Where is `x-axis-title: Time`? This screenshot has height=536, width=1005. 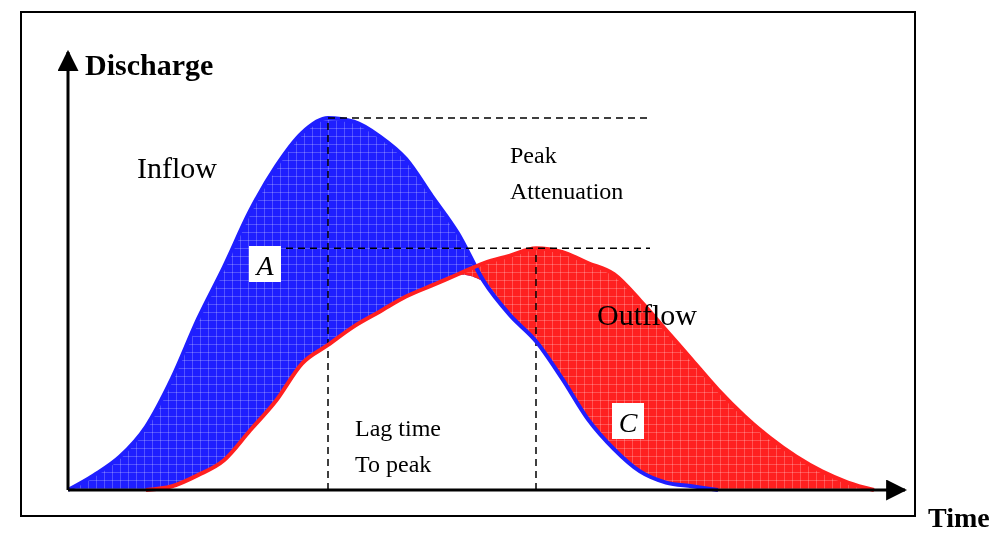 x-axis-title: Time is located at coordinates (959, 517).